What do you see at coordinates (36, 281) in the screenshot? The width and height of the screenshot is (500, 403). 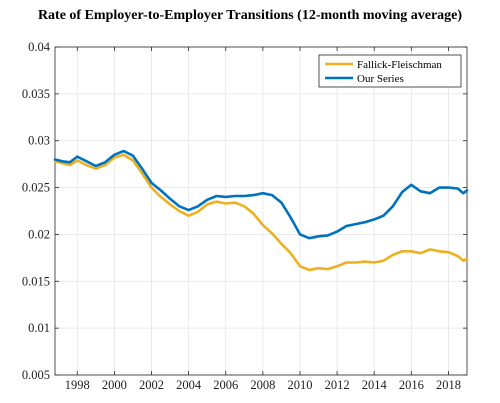 I see `y-tick-label: 0.015` at bounding box center [36, 281].